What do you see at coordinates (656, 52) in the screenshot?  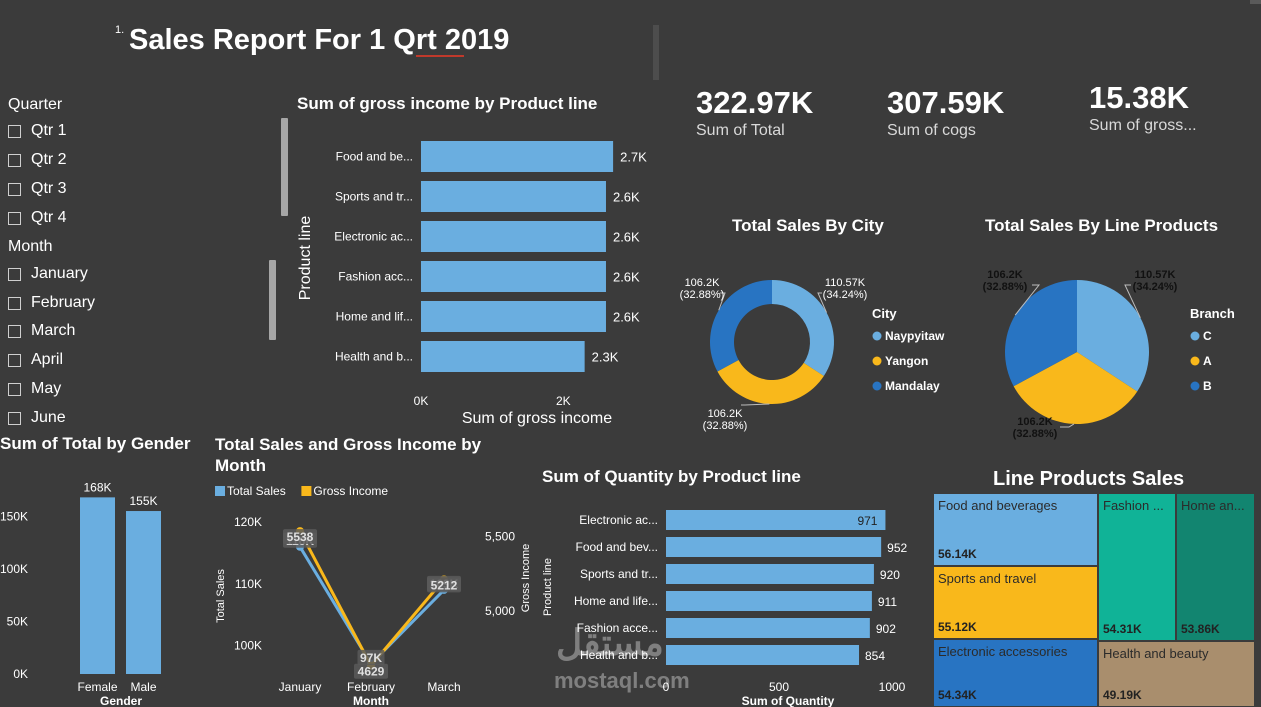 I see `header-divider` at bounding box center [656, 52].